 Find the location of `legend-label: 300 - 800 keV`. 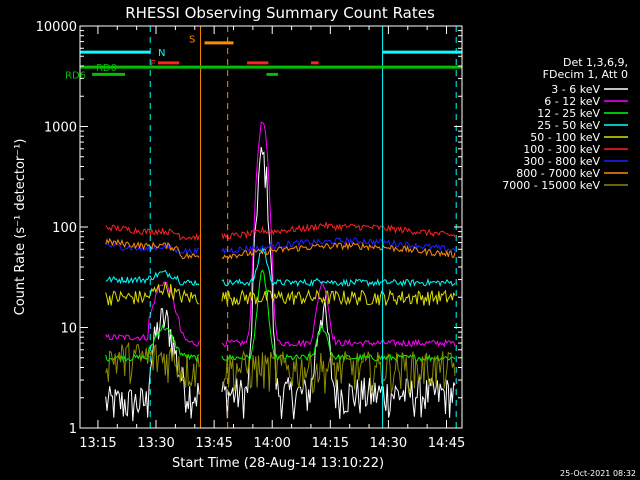

legend-label: 300 - 800 keV is located at coordinates (561, 161).